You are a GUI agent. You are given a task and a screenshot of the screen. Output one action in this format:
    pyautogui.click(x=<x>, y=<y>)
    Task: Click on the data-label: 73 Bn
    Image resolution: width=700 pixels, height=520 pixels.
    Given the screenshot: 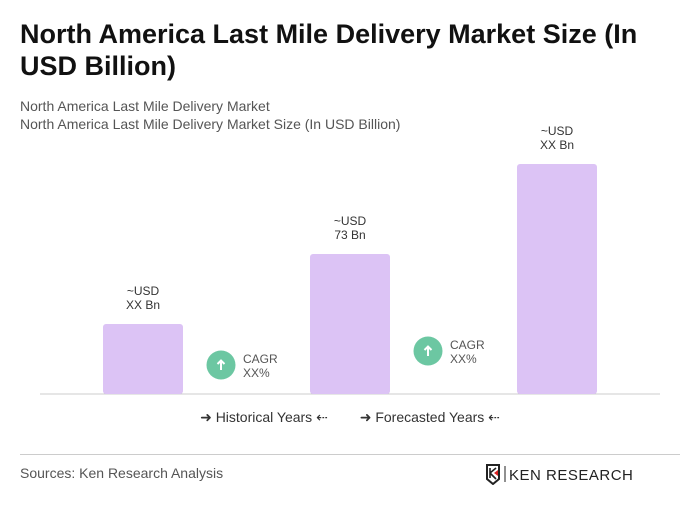 What is the action you would take?
    pyautogui.click(x=349, y=235)
    